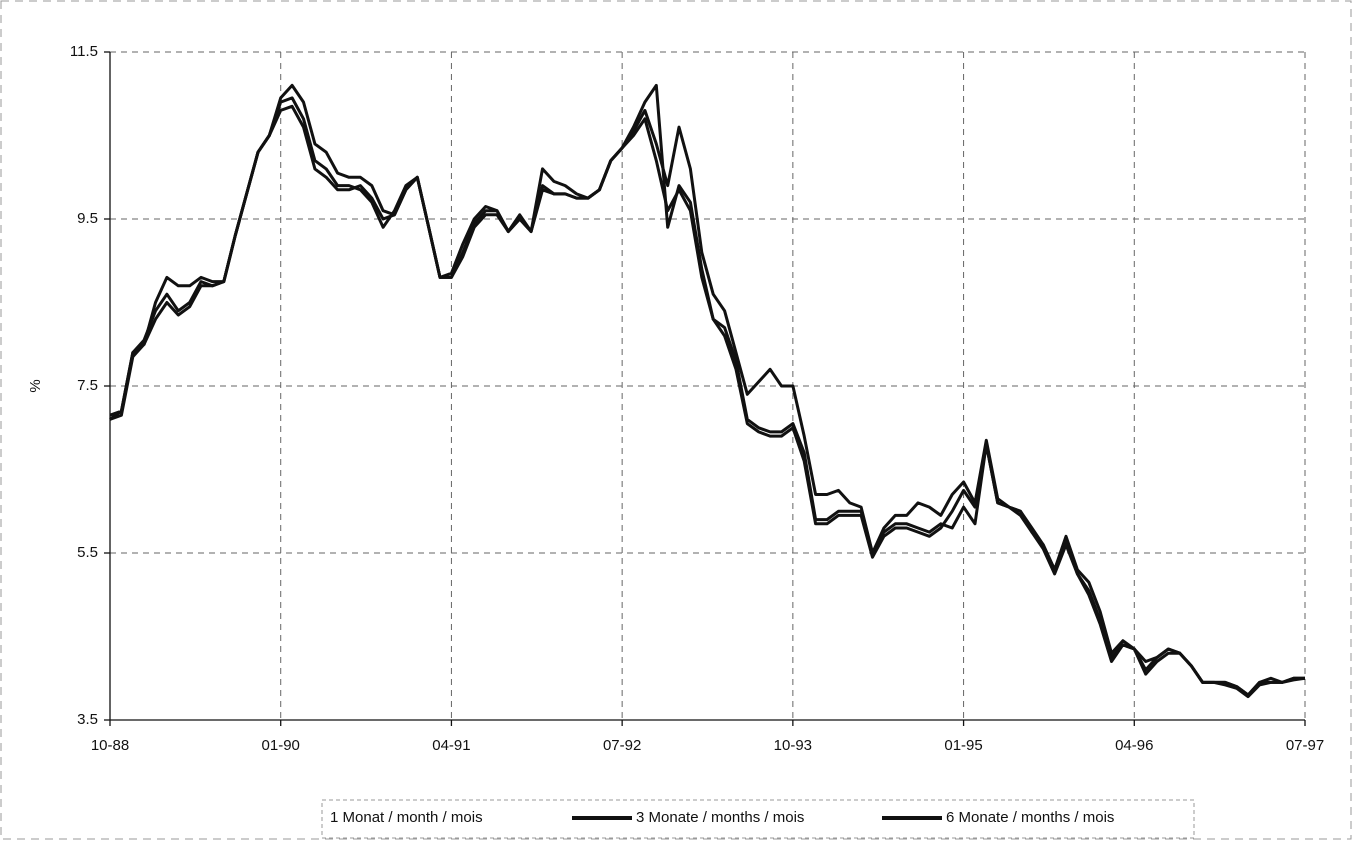  I want to click on x-tick-label: 04-91, so click(451, 745).